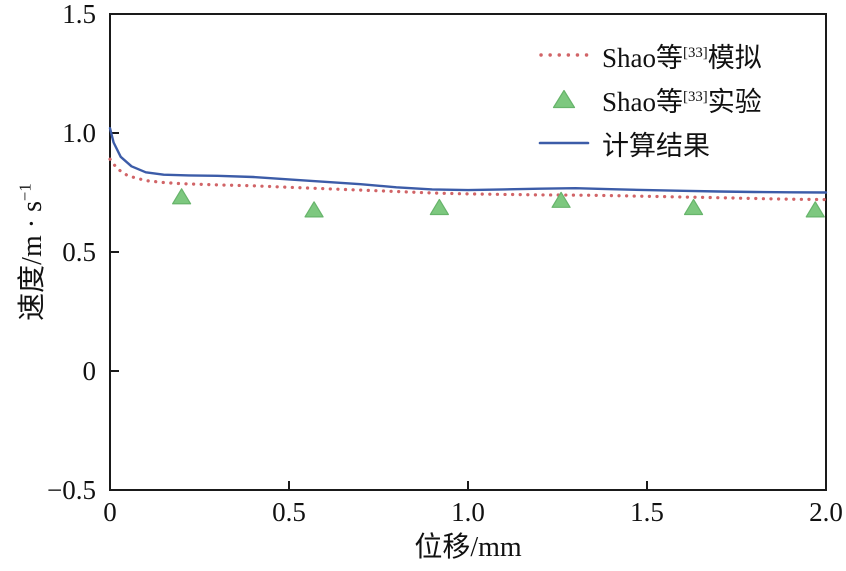 This screenshot has width=846, height=571. Describe the element at coordinates (32, 261) in the screenshot. I see `y-axis-label-base: 速度/m · s` at that location.